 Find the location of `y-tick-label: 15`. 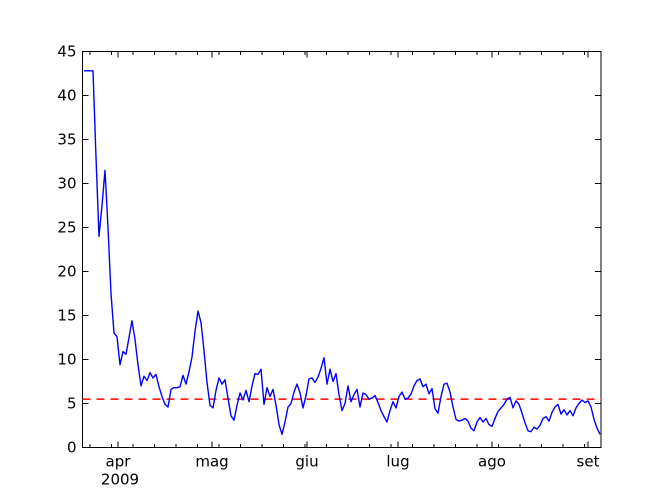

y-tick-label: 15 is located at coordinates (66, 316).